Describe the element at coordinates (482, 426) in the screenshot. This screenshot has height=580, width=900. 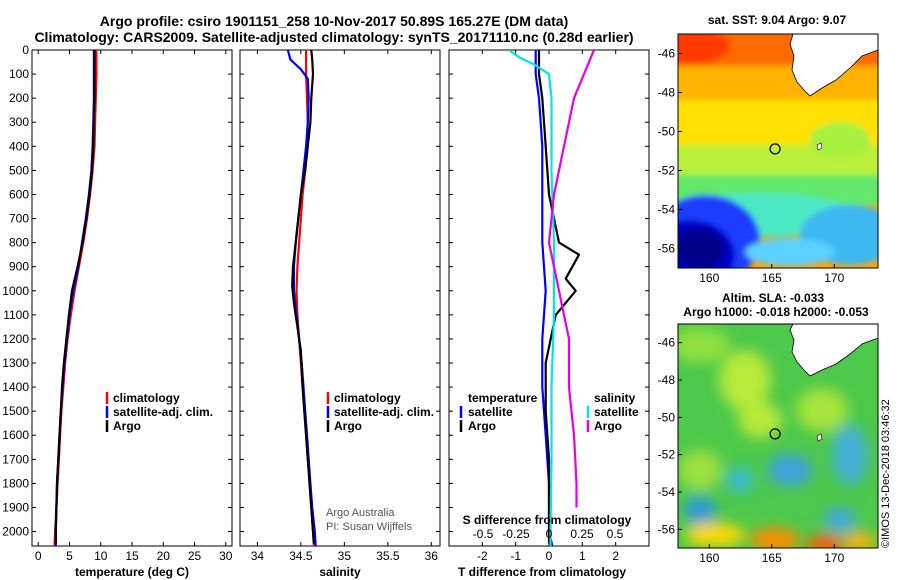
I see `legend-t-argo-label: Argo` at that location.